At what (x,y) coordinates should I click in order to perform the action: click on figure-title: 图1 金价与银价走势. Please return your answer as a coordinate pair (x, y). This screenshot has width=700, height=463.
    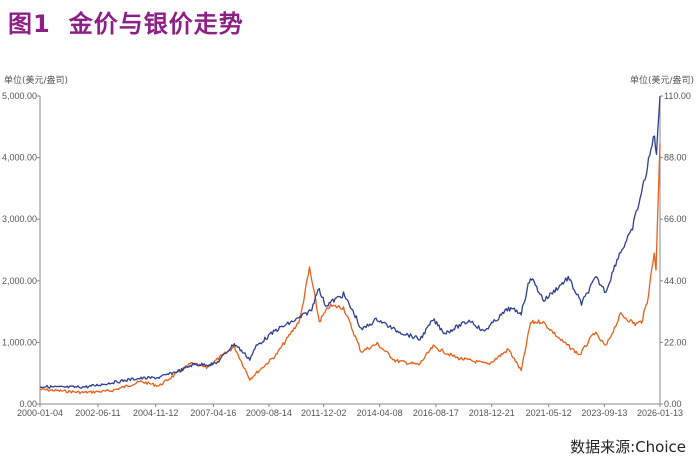
    Looking at the image, I should click on (126, 21).